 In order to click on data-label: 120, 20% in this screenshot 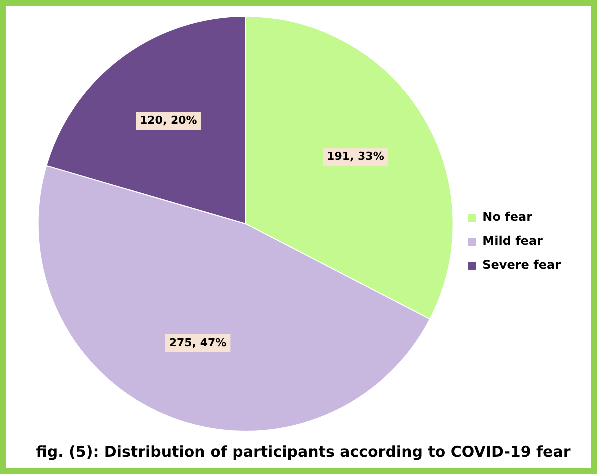, I will do `click(169, 120)`.